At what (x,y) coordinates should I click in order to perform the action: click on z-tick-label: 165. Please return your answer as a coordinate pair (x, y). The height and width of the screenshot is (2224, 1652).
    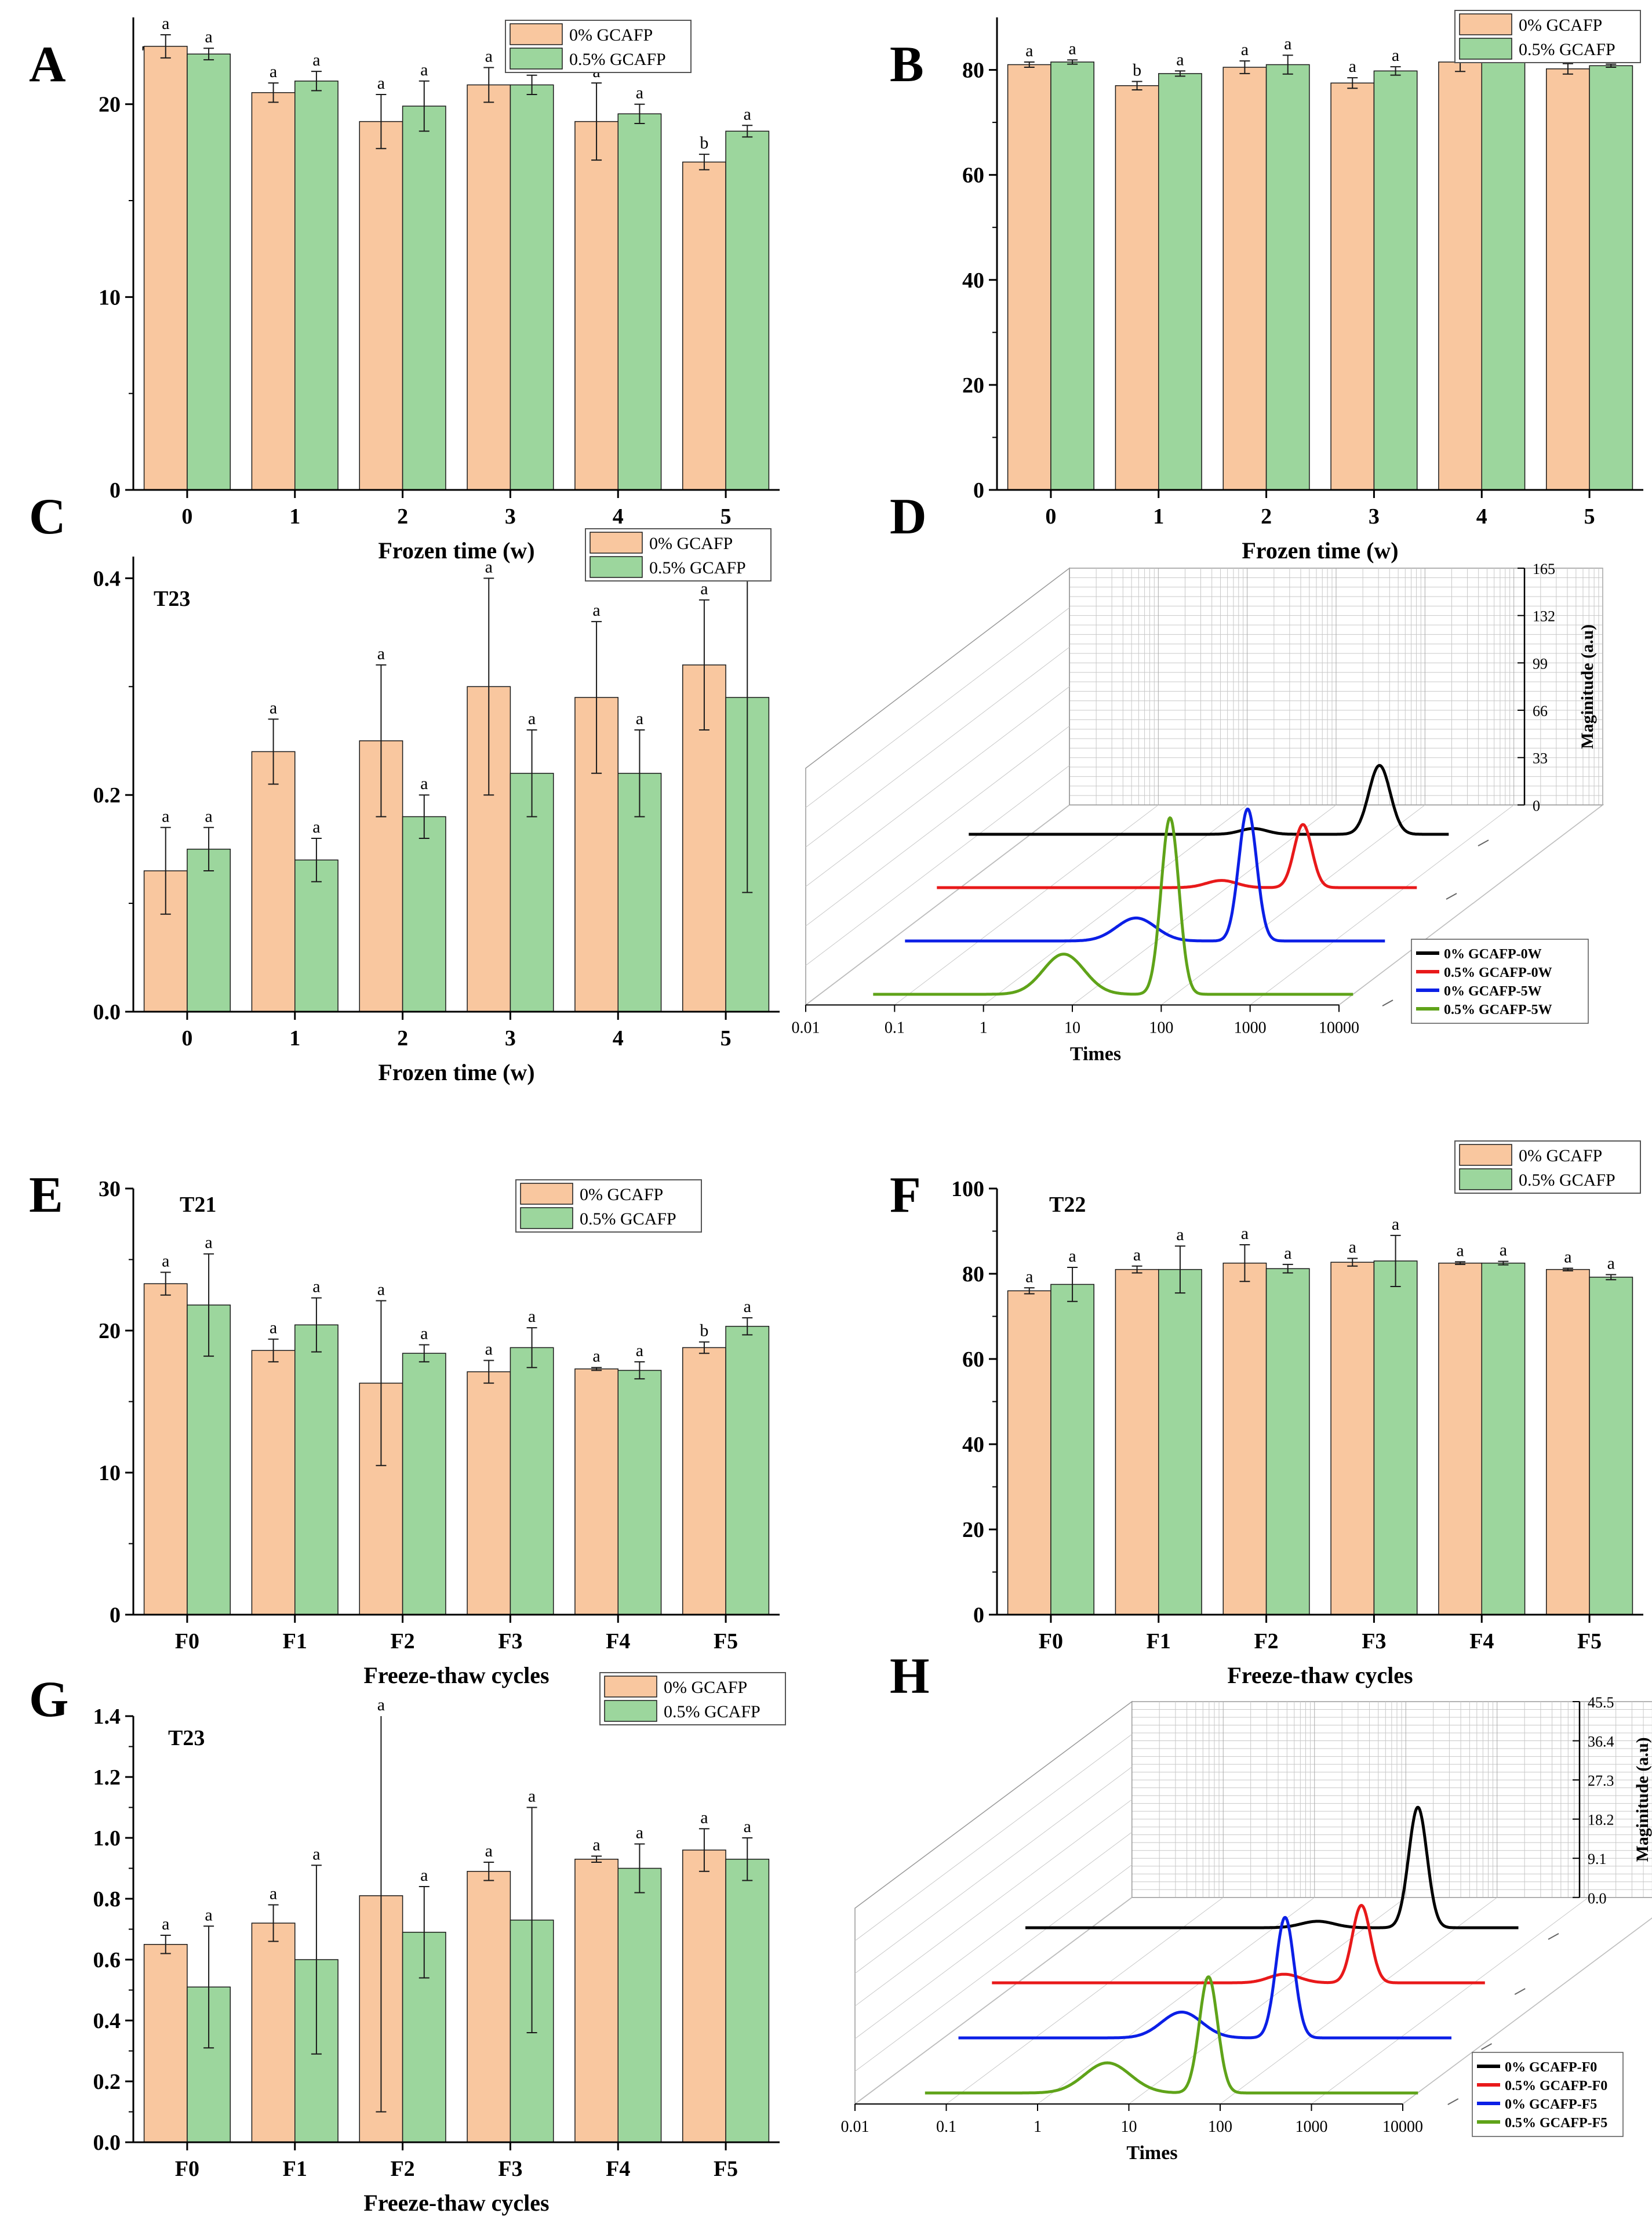
    Looking at the image, I should click on (1544, 569).